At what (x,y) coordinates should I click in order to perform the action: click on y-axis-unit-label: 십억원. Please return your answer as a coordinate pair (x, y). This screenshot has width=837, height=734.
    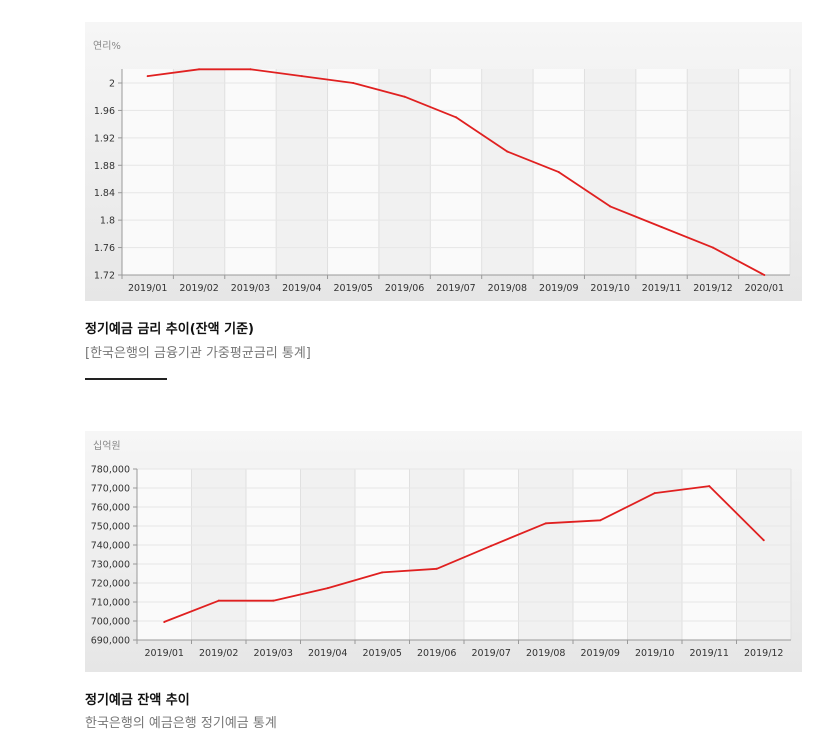
    Looking at the image, I should click on (107, 446).